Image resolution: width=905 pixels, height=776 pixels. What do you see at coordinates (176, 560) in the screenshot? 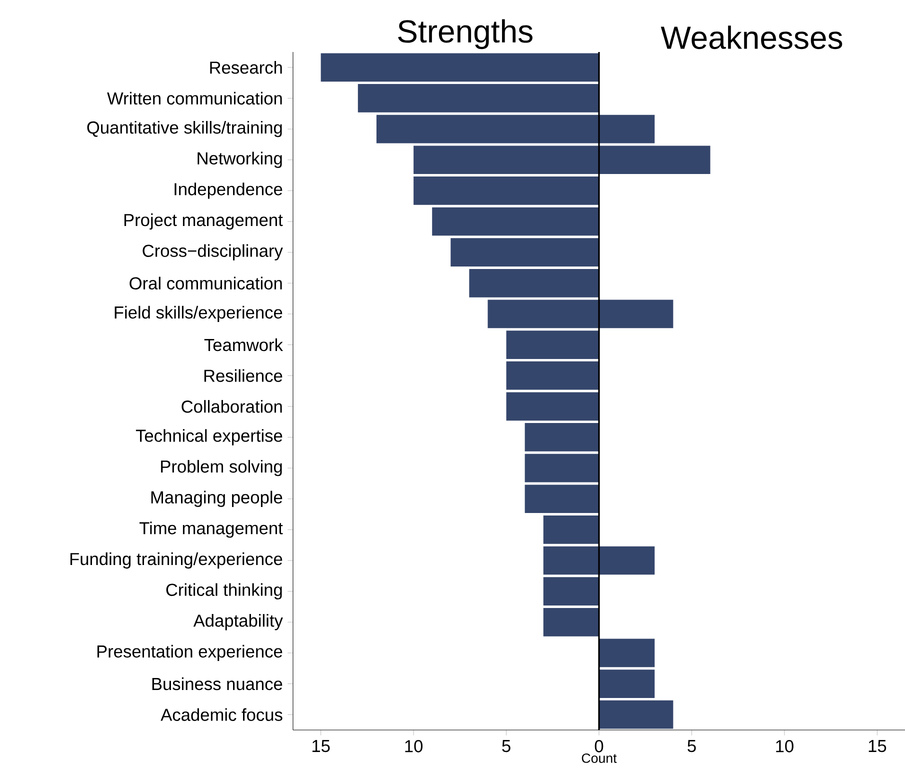
I see `y-tick-label: Funding training/experience` at bounding box center [176, 560].